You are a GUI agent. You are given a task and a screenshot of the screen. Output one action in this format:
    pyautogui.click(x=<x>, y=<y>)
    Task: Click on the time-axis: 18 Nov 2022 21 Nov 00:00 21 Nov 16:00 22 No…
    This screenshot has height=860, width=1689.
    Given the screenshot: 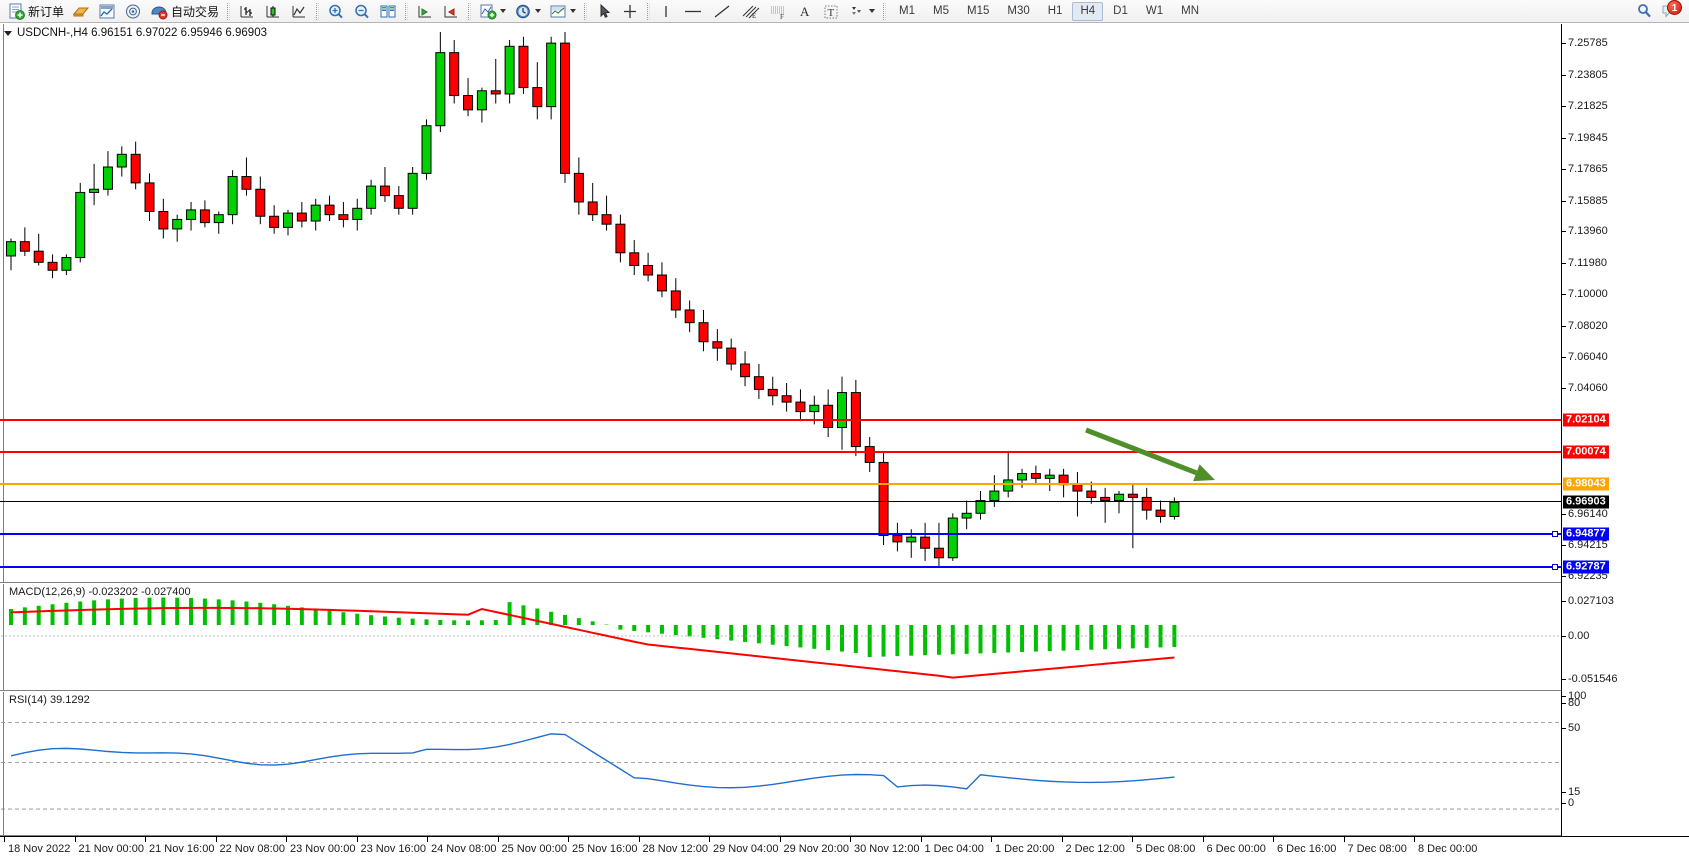 What is the action you would take?
    pyautogui.click(x=844, y=848)
    